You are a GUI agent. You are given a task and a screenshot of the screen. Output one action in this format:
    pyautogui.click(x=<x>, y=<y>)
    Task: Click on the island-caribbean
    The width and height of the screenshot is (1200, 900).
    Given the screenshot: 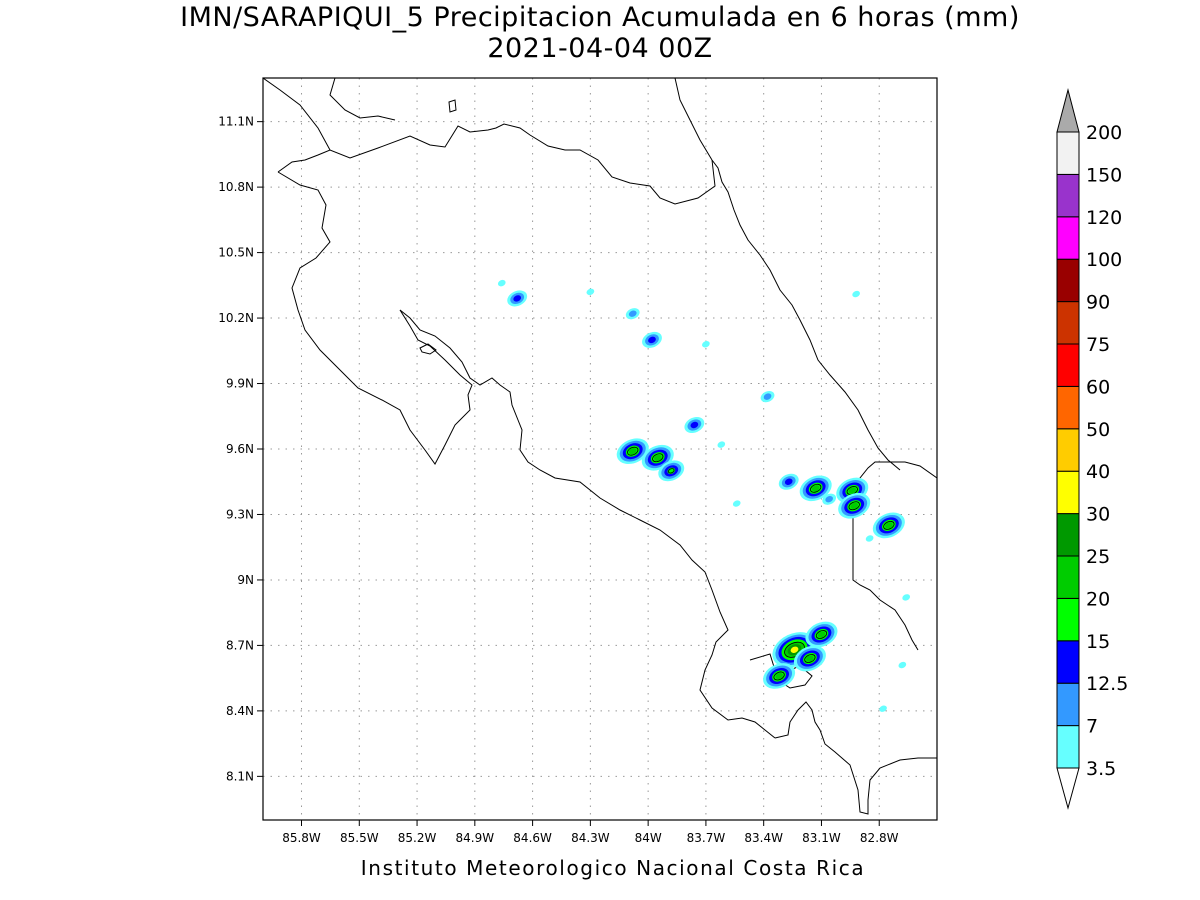 What is the action you would take?
    pyautogui.click(x=452, y=106)
    